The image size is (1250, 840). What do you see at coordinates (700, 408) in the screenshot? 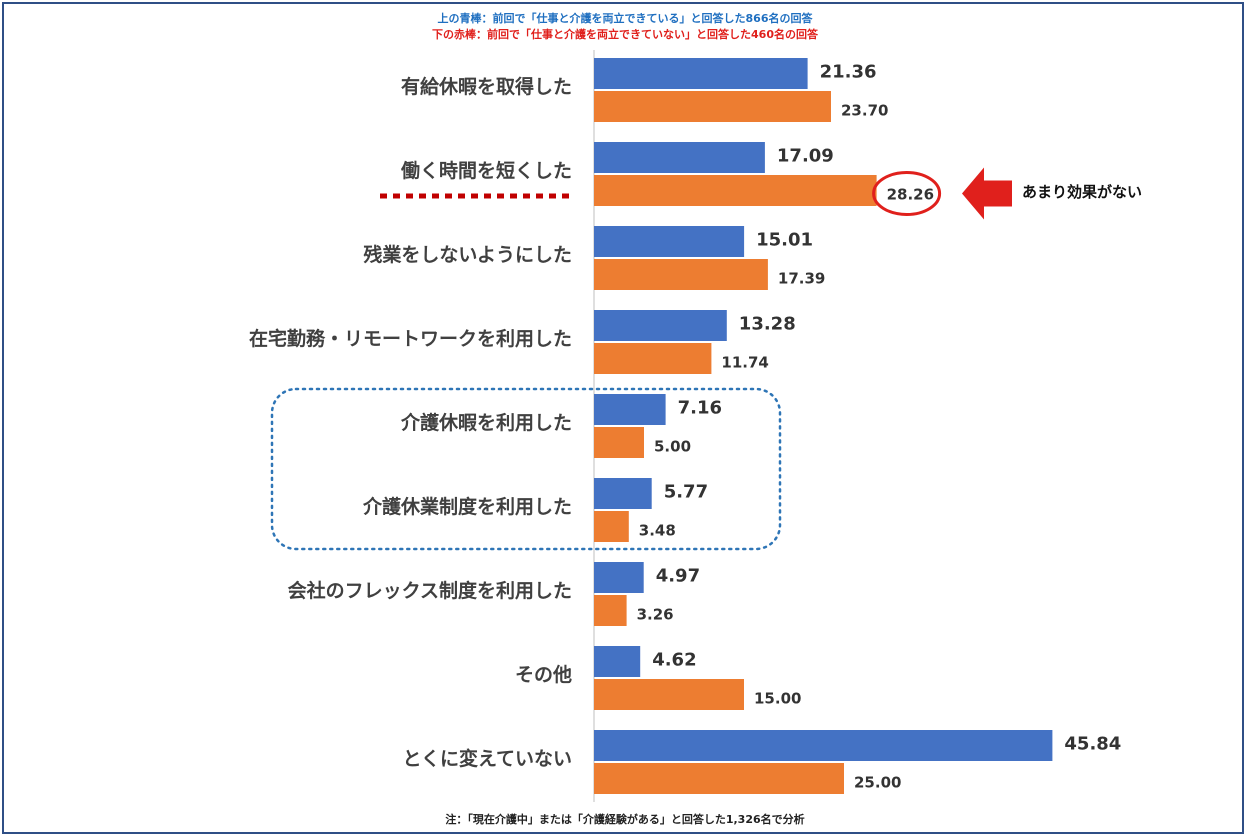
I see `value-label-blue: 7.16` at bounding box center [700, 408].